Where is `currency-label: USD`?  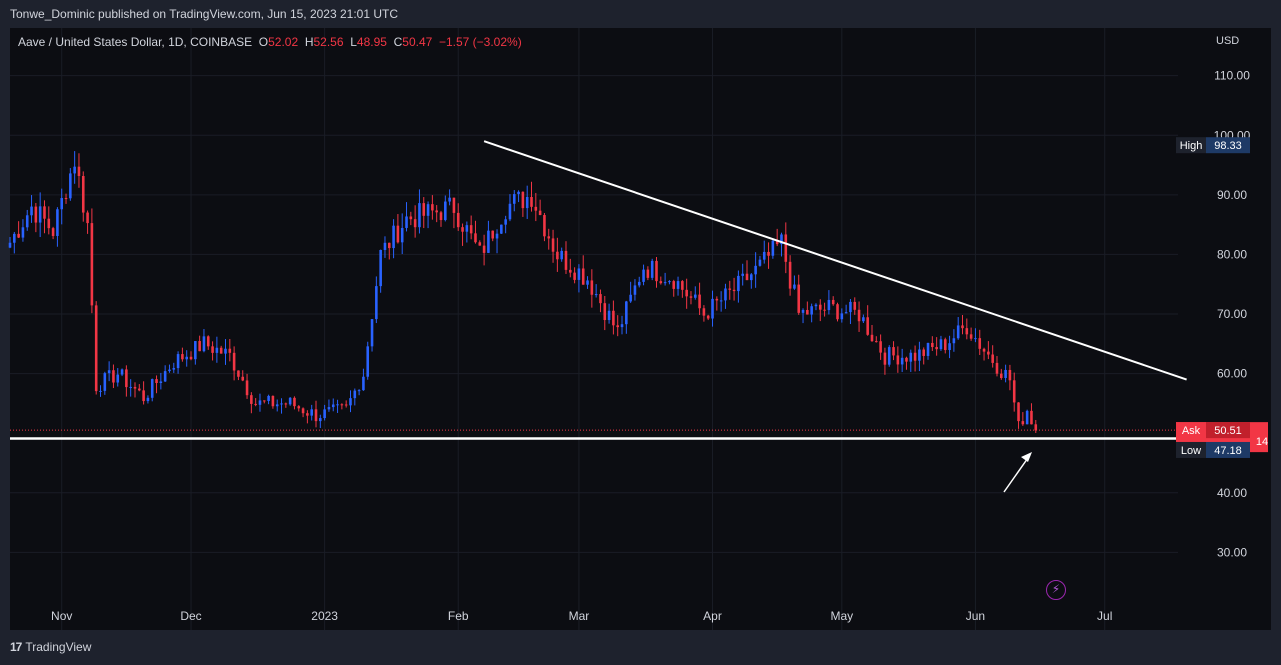 currency-label: USD is located at coordinates (1228, 41).